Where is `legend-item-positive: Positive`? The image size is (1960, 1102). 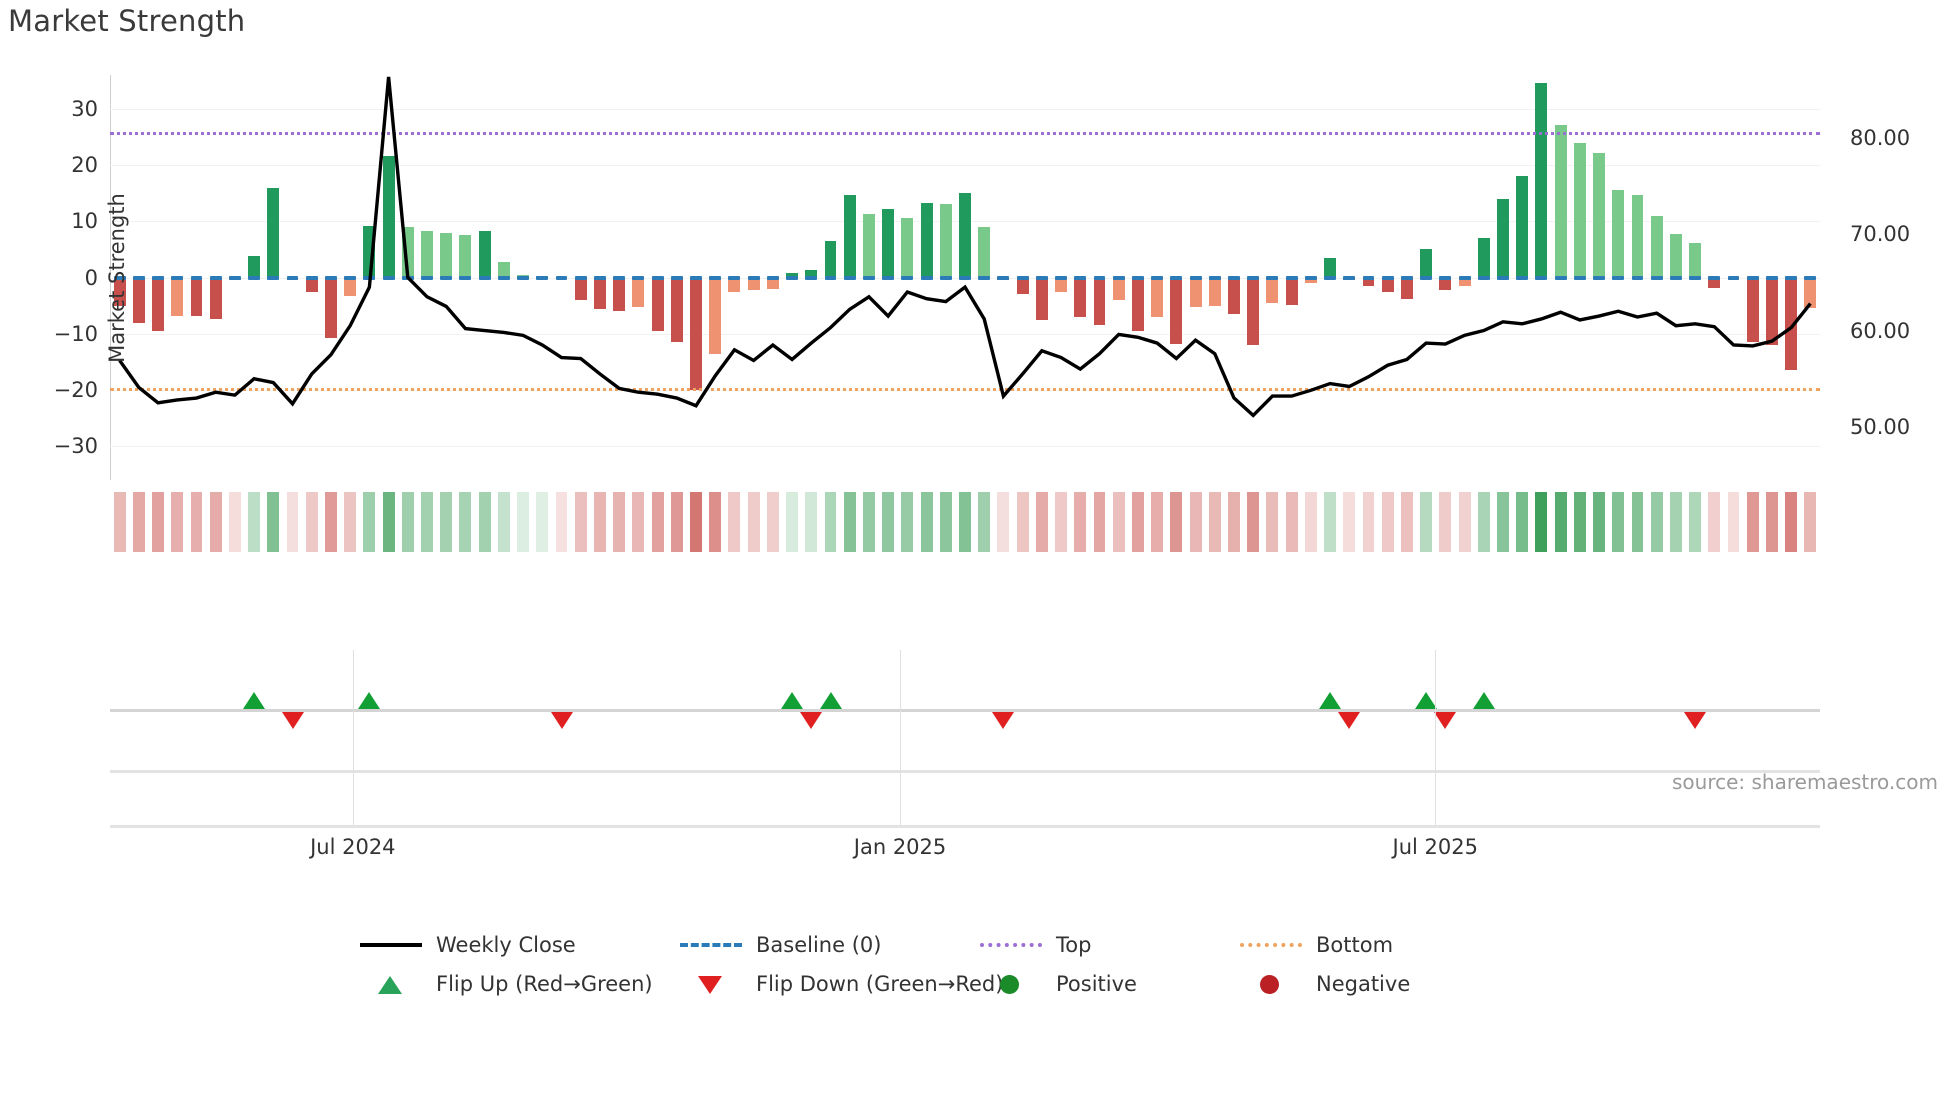
legend-item-positive: Positive is located at coordinates (1058, 983).